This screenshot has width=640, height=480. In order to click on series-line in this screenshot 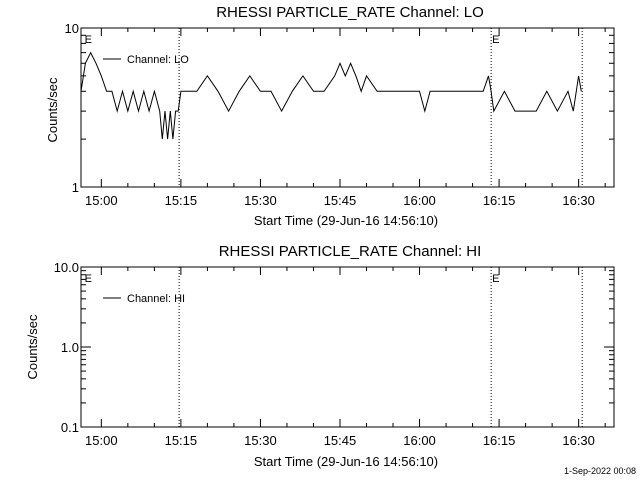, I will do `click(331, 95)`.